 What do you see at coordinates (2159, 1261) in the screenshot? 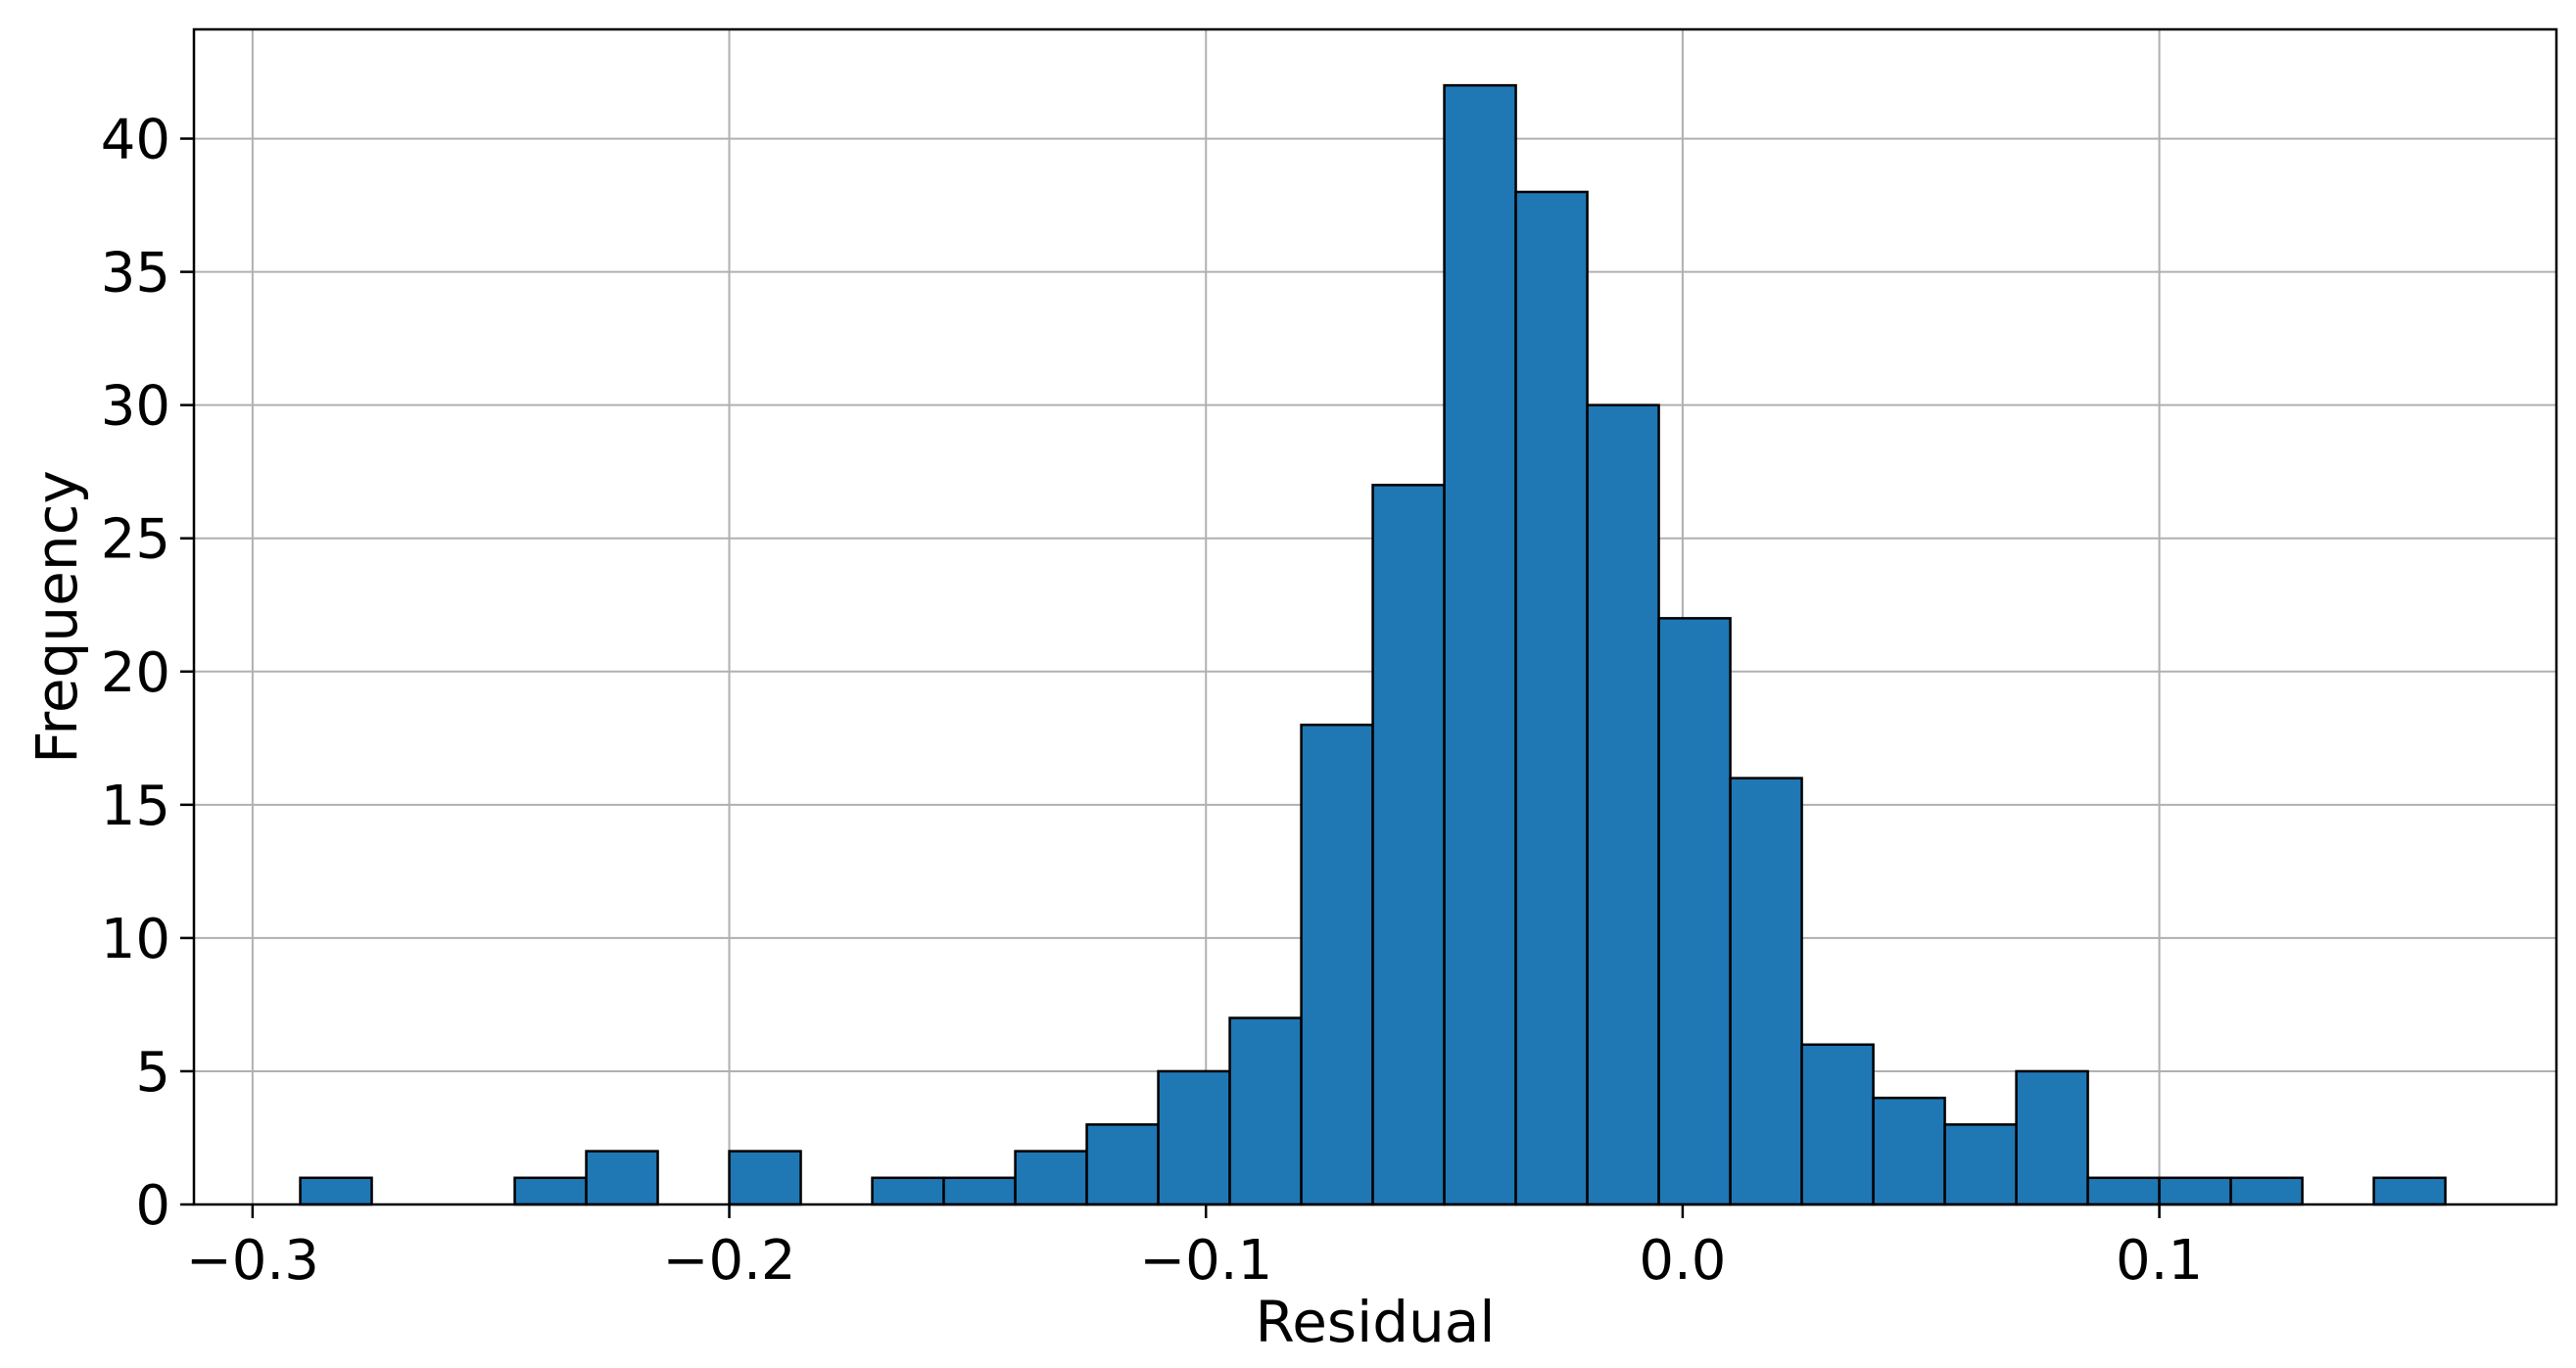
I see `x-tick-label: 0.1` at bounding box center [2159, 1261].